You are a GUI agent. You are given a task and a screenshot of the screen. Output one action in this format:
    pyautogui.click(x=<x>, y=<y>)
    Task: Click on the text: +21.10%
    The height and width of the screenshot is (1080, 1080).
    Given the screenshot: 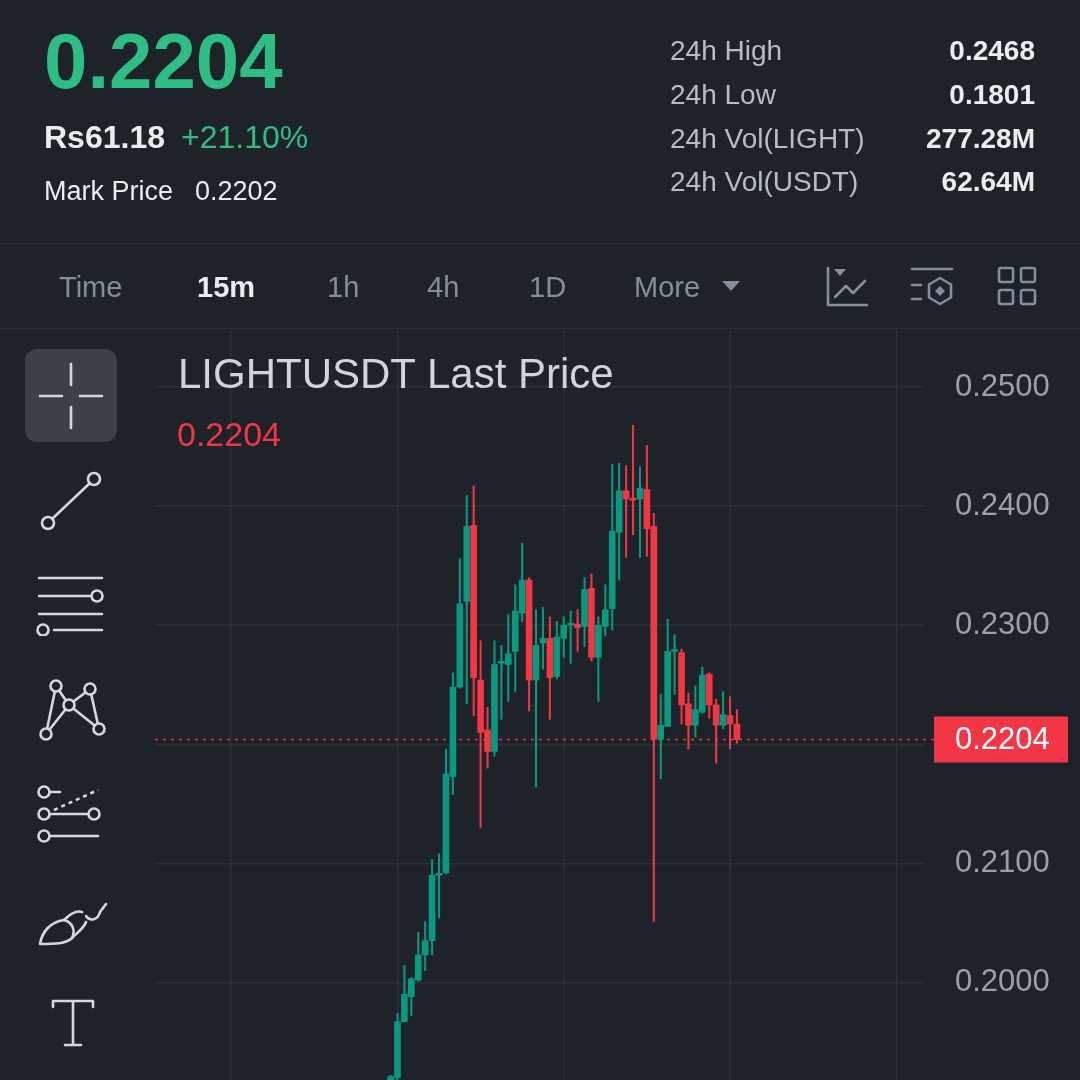 What is the action you would take?
    pyautogui.click(x=245, y=136)
    